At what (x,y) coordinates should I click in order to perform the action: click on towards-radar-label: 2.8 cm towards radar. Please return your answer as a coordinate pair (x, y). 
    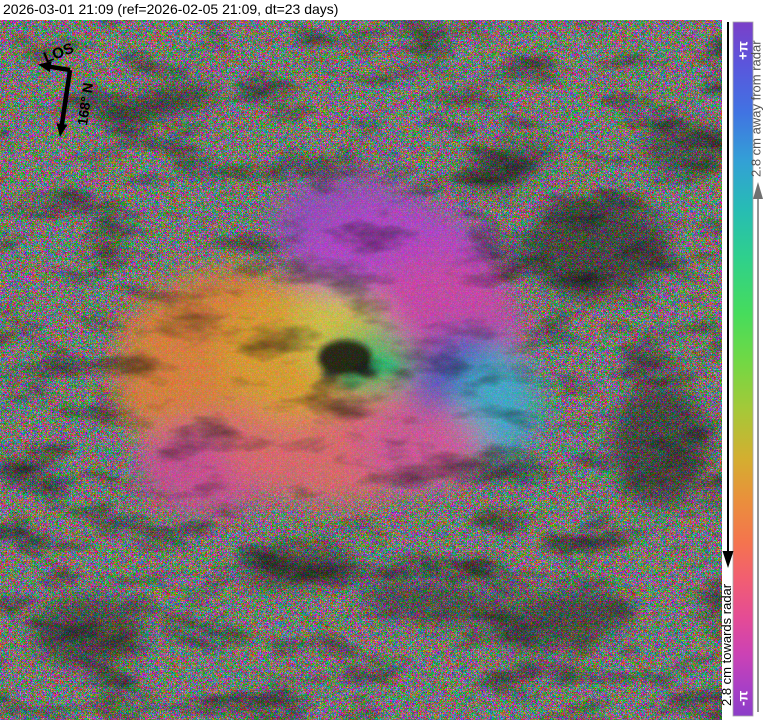
    Looking at the image, I should click on (727, 644).